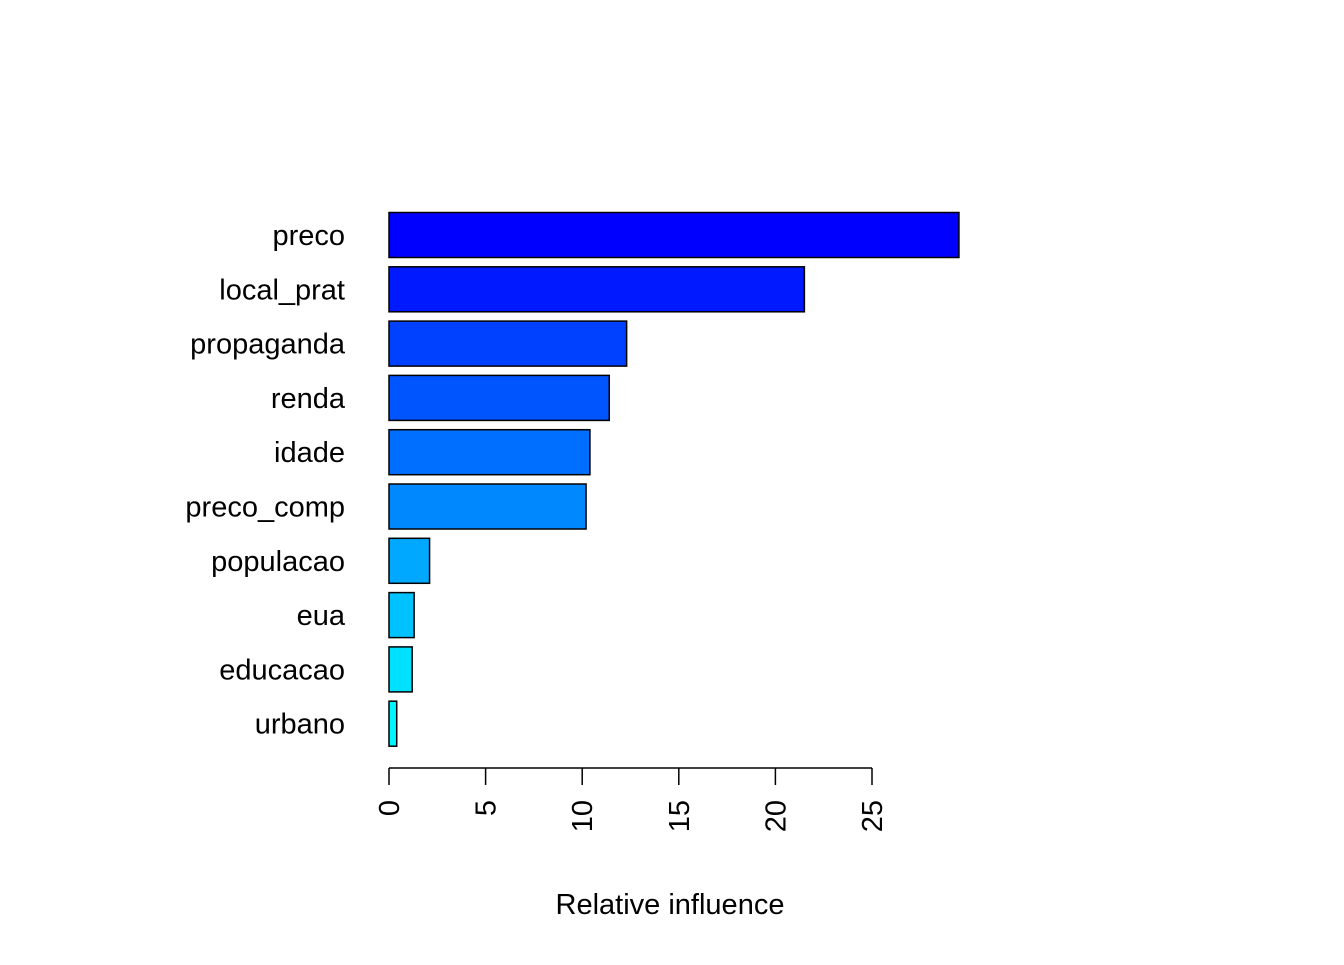  Describe the element at coordinates (776, 816) in the screenshot. I see `x-tick-label-20: 20` at that location.